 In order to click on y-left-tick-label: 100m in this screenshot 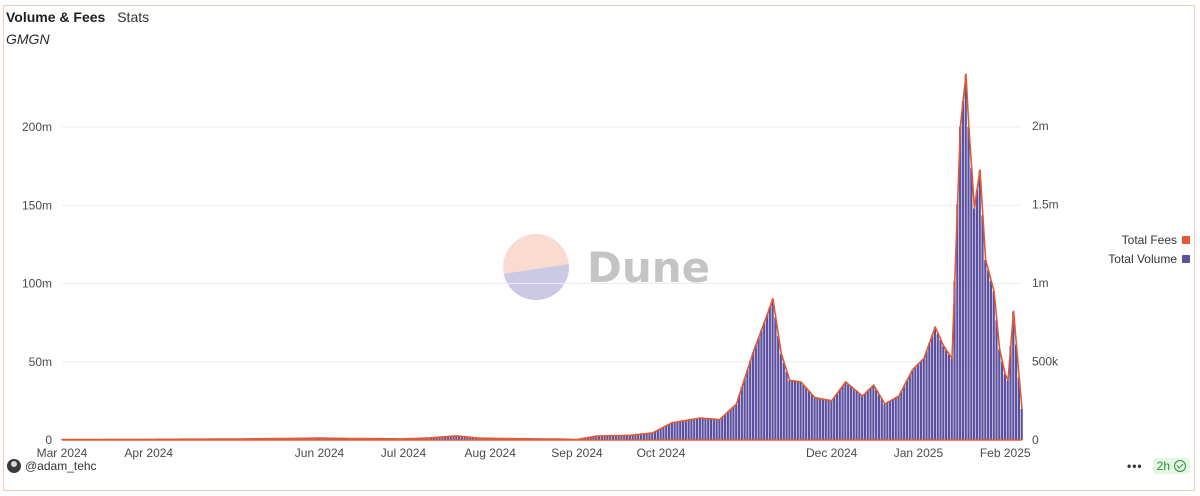, I will do `click(37, 284)`.